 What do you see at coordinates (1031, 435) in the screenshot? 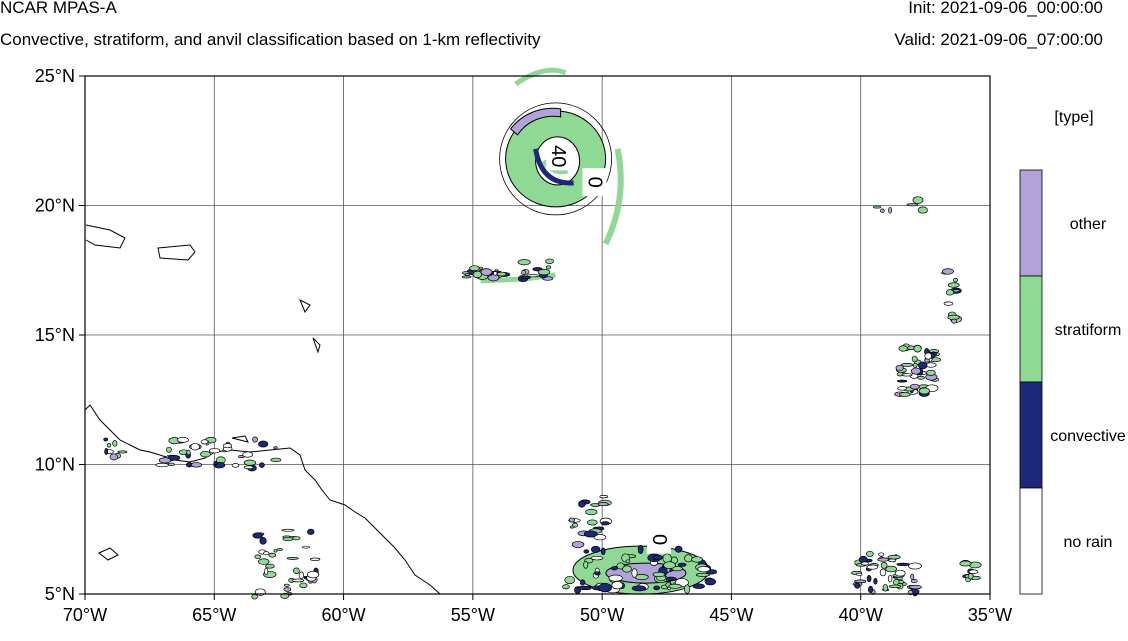
I see `legend-swatch-convective` at bounding box center [1031, 435].